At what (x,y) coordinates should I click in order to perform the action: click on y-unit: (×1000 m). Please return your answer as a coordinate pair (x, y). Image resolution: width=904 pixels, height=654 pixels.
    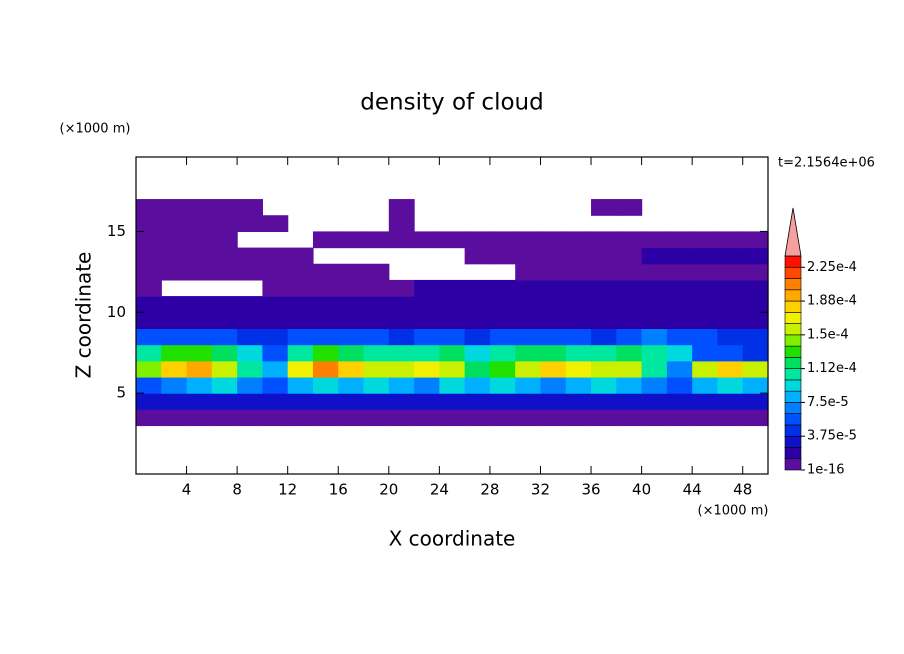
    Looking at the image, I should click on (95, 129).